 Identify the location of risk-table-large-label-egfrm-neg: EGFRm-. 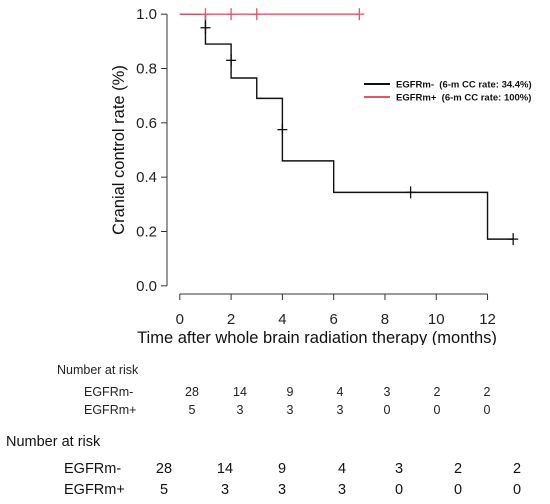
(93, 469).